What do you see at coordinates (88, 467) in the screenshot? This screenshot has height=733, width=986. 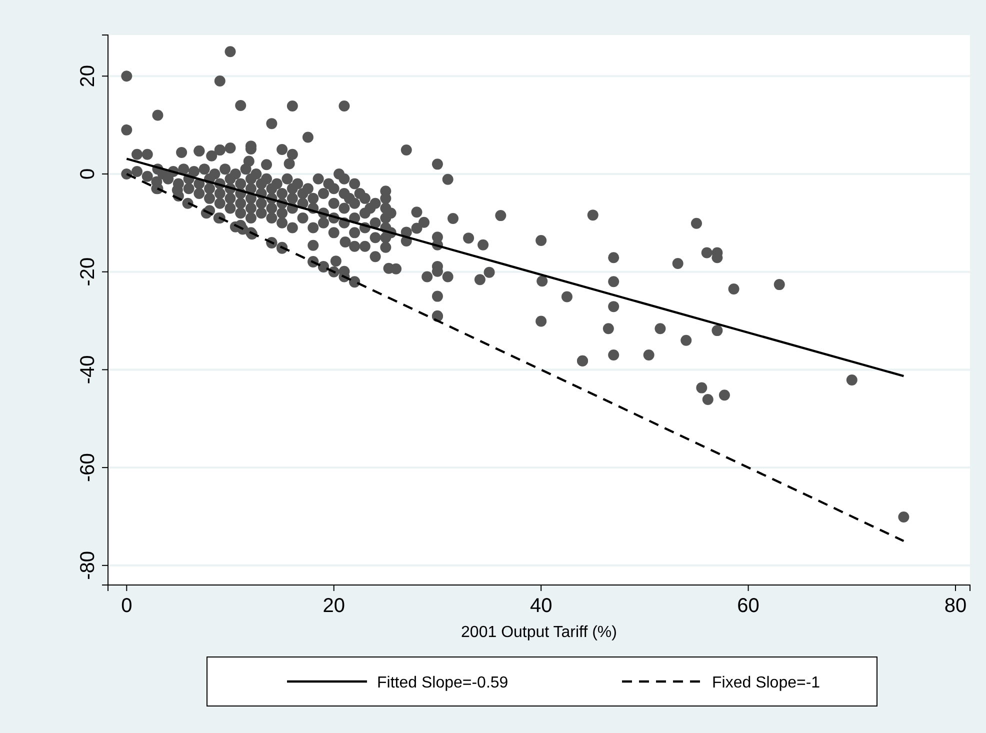 I see `y-tick-label: -60` at bounding box center [88, 467].